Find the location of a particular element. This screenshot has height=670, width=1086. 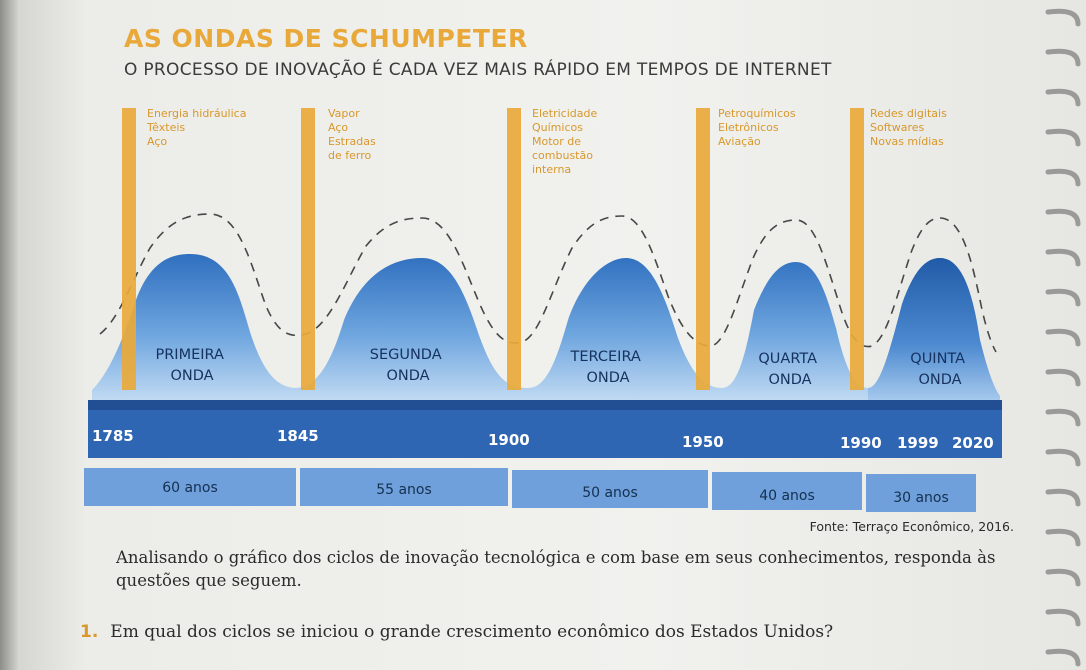

question-number: 1. is located at coordinates (89, 632).